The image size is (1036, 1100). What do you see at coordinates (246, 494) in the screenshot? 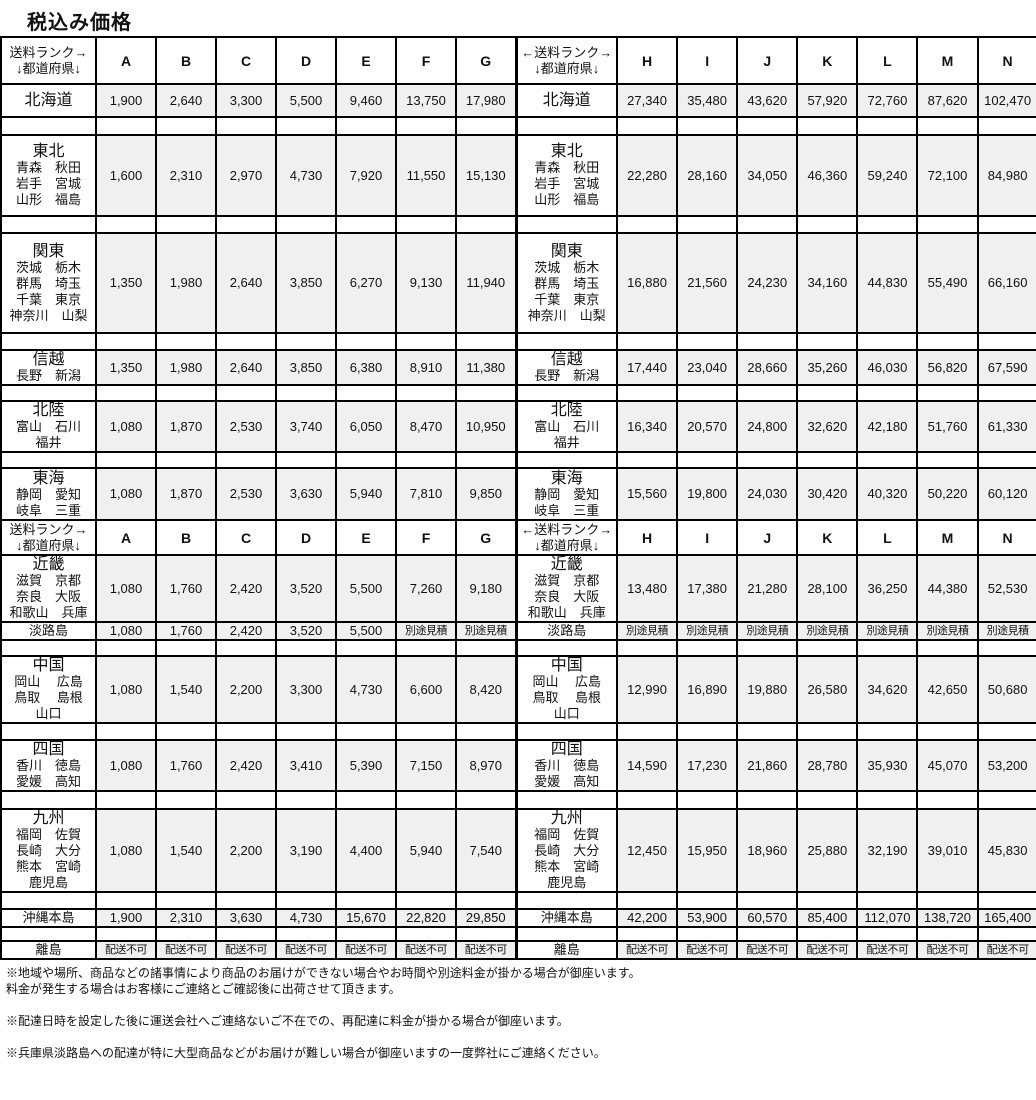
I see `rate-cell: 2,530` at bounding box center [246, 494].